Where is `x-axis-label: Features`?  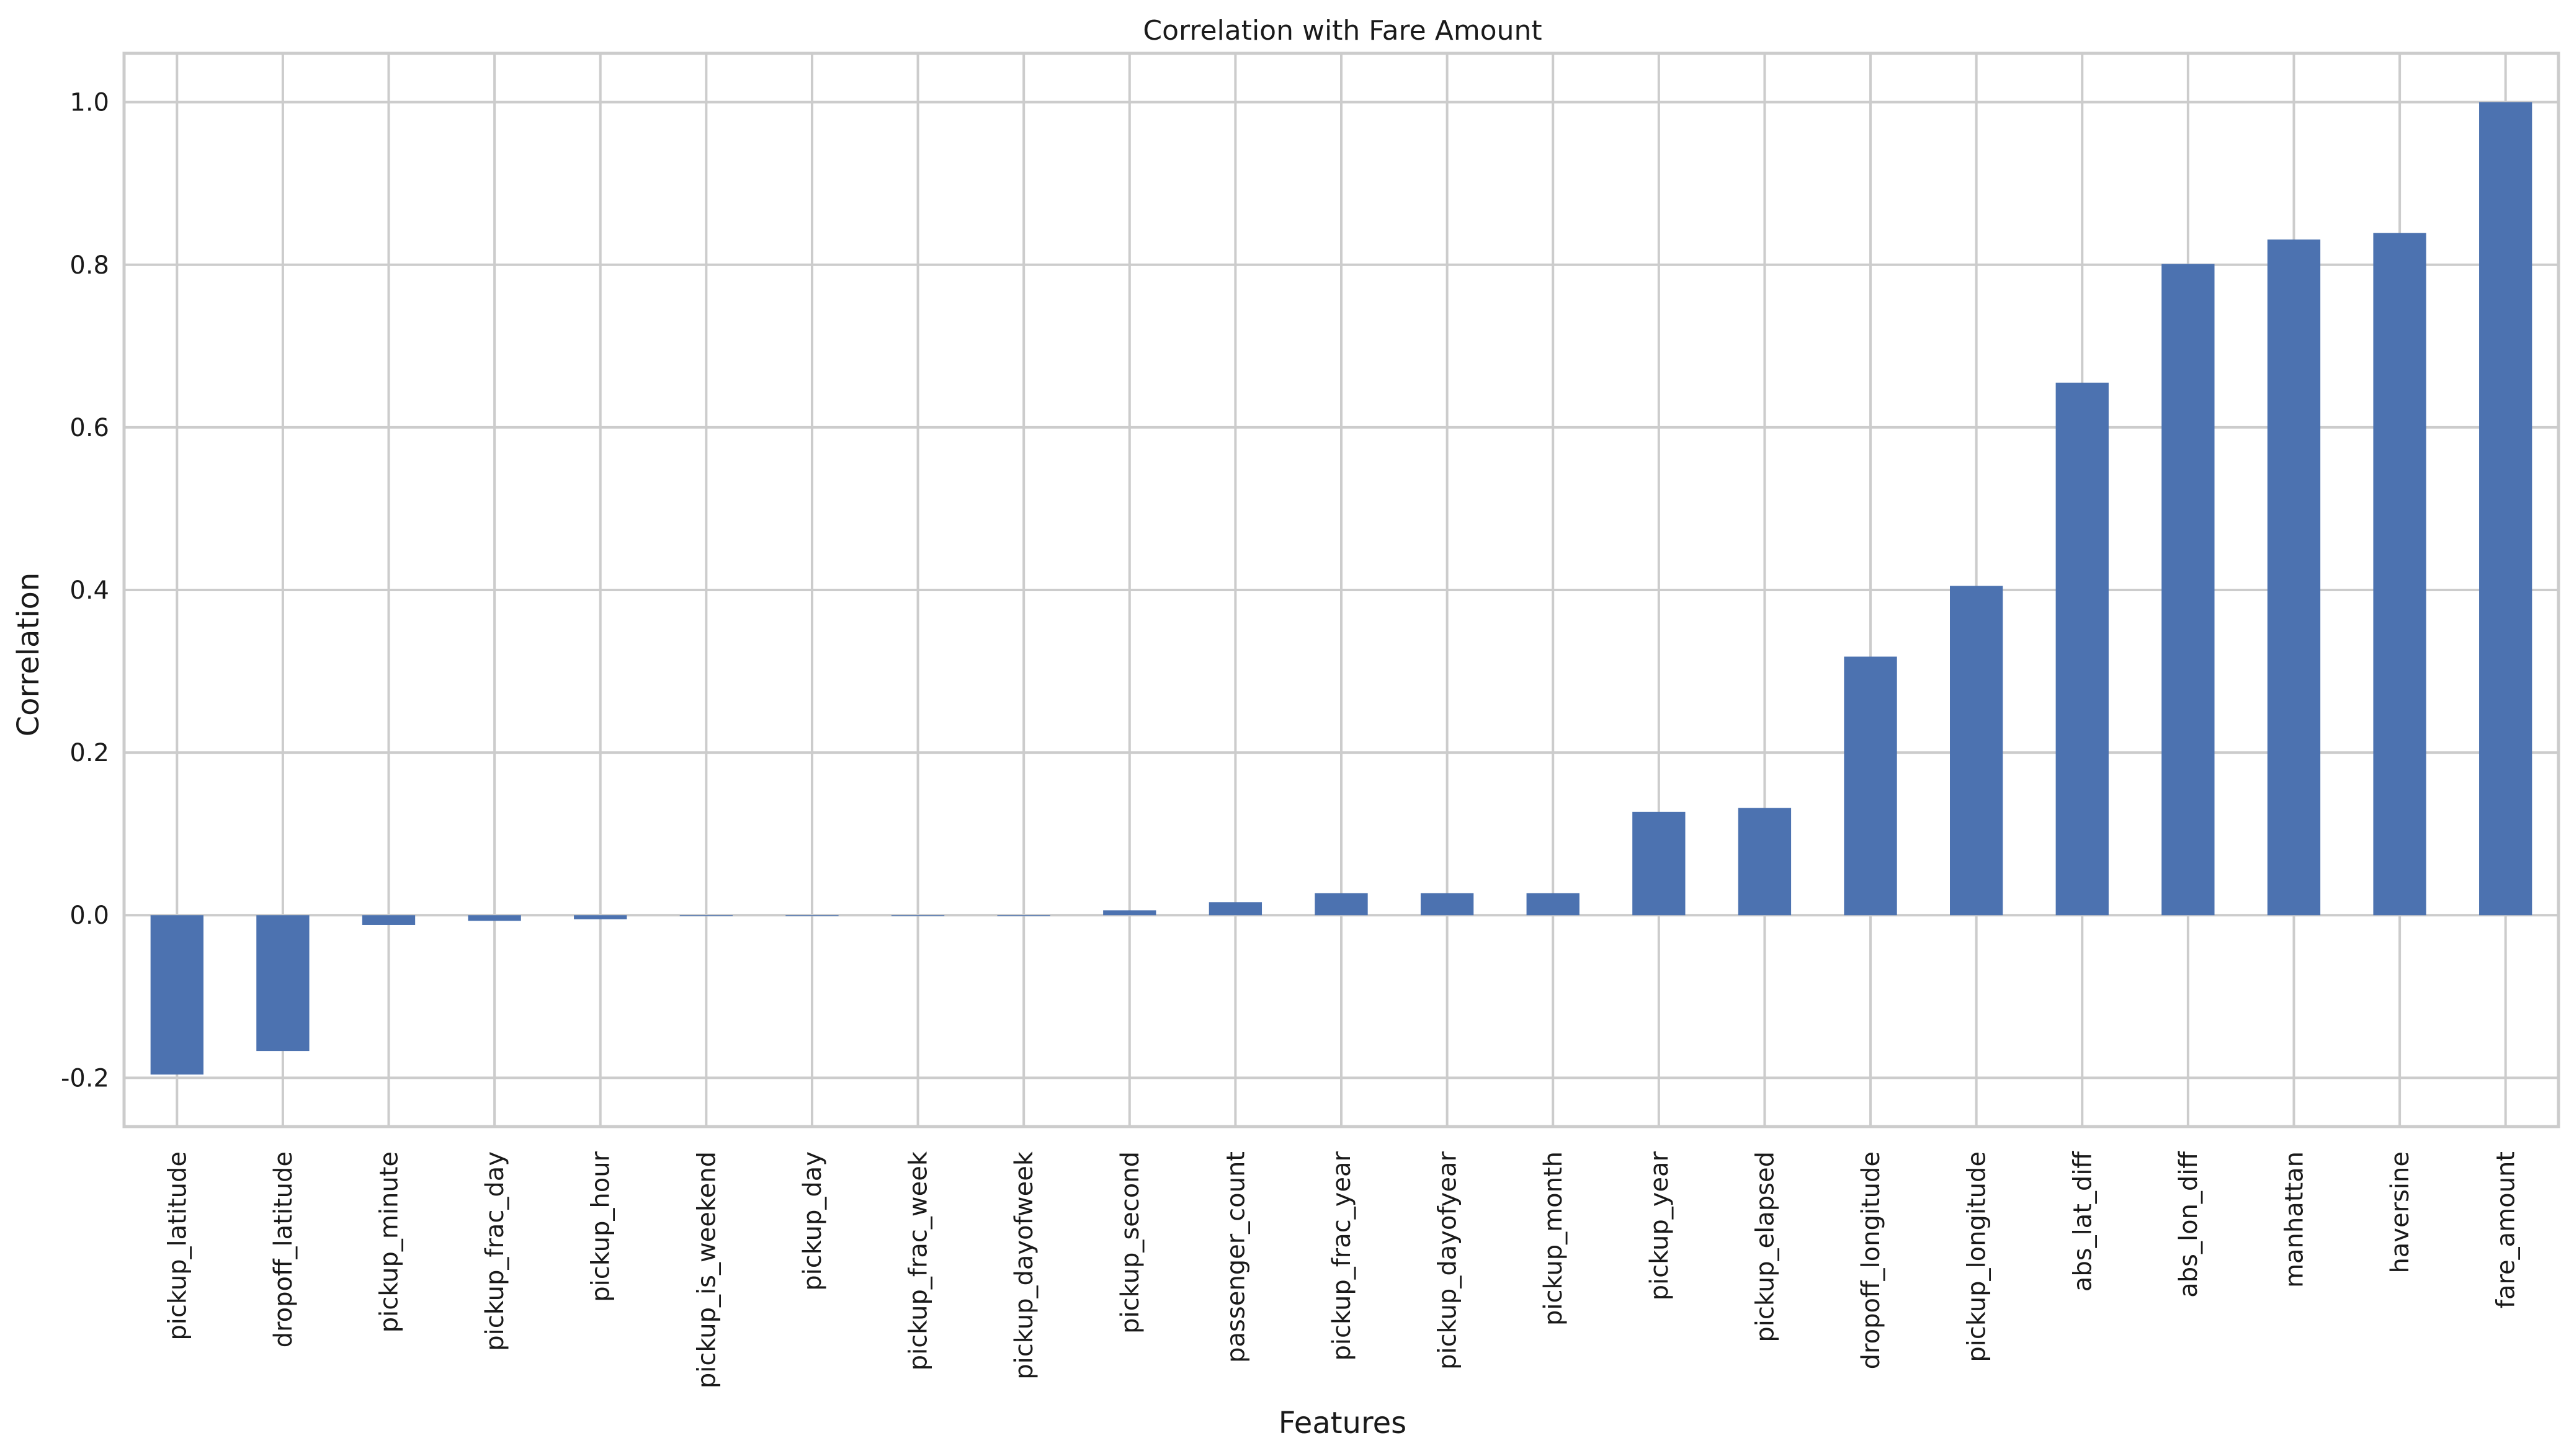
x-axis-label: Features is located at coordinates (1342, 1423).